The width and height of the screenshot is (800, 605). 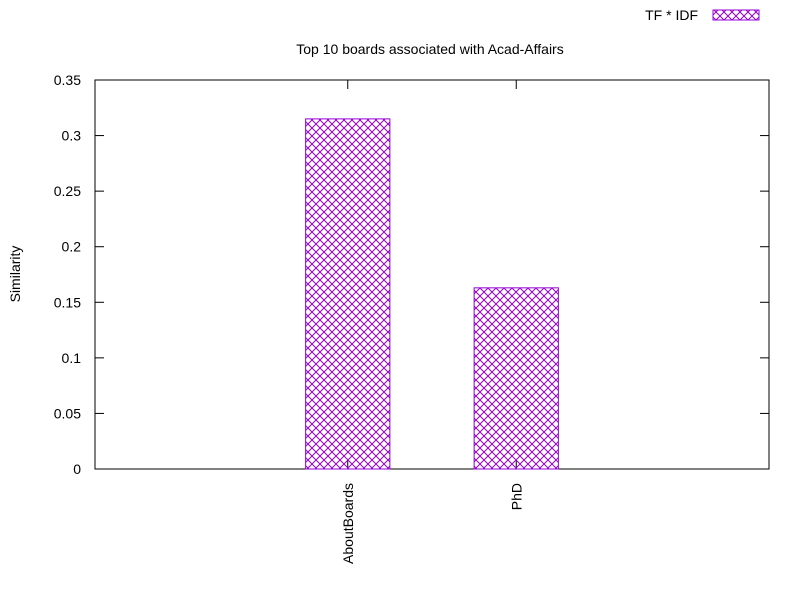 What do you see at coordinates (702, 15) in the screenshot?
I see `legend: TF * IDF` at bounding box center [702, 15].